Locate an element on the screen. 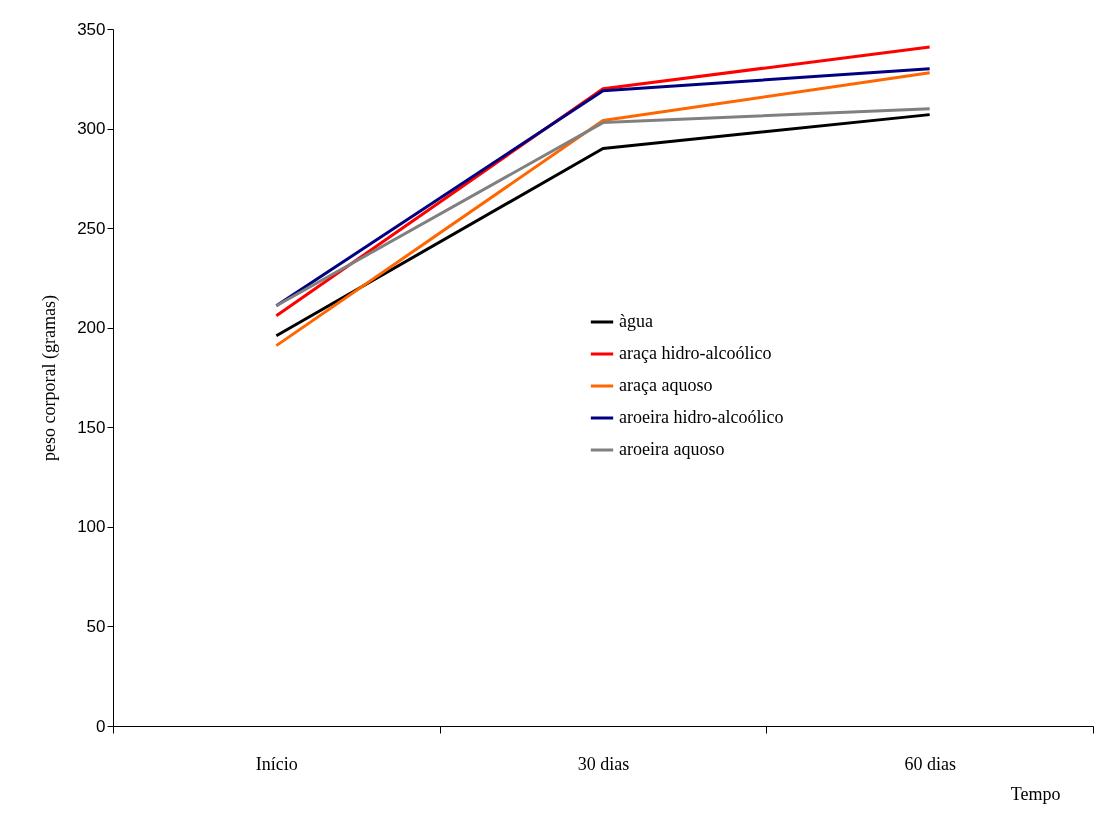 Image resolution: width=1112 pixels, height=823 pixels. x-tick-label: Início is located at coordinates (276, 763).